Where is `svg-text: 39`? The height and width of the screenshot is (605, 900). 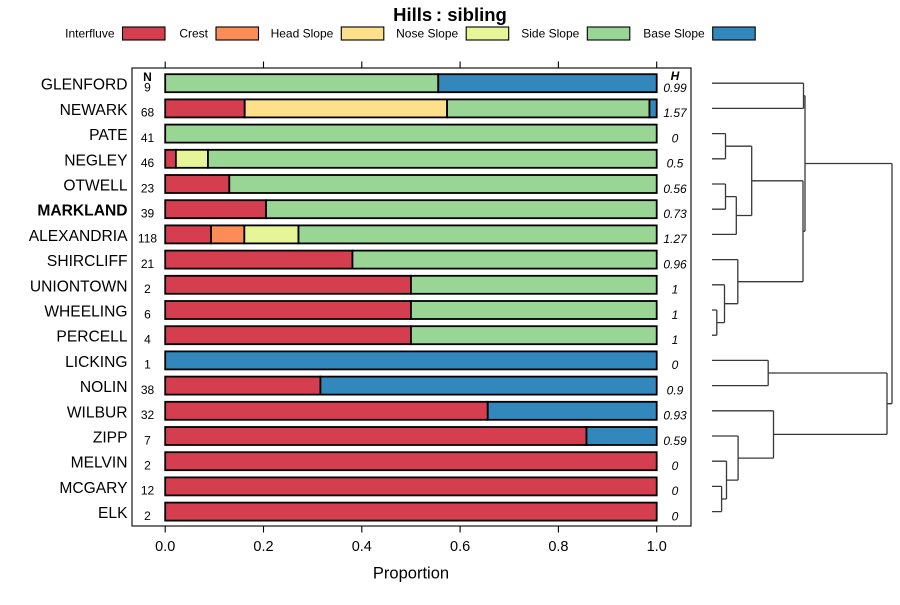
svg-text: 39 is located at coordinates (148, 214).